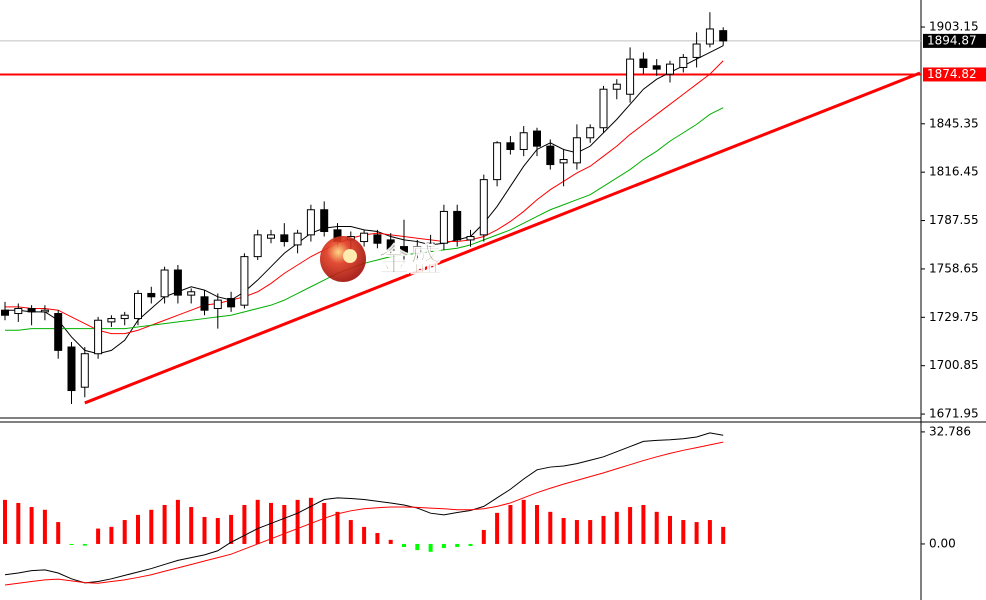 The image size is (986, 600). Describe the element at coordinates (954, 317) in the screenshot. I see `y-tick-label: 1729.75` at that location.